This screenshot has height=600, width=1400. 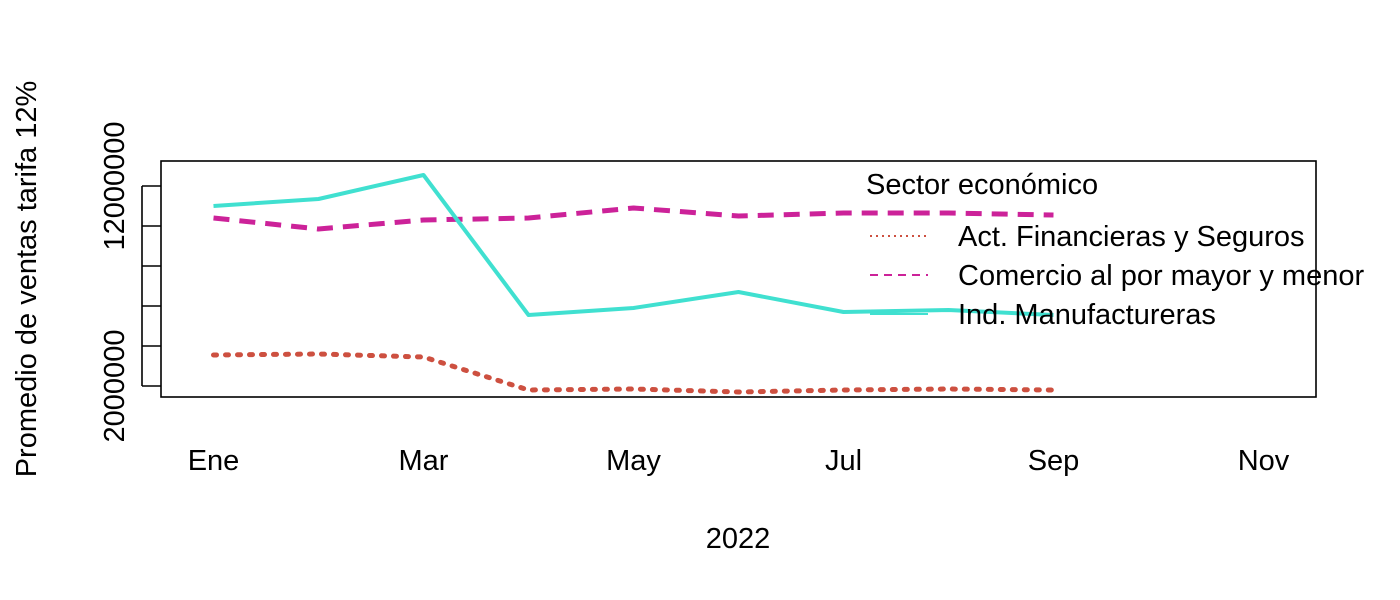 I want to click on x-tick-label: May, so click(x=633, y=461).